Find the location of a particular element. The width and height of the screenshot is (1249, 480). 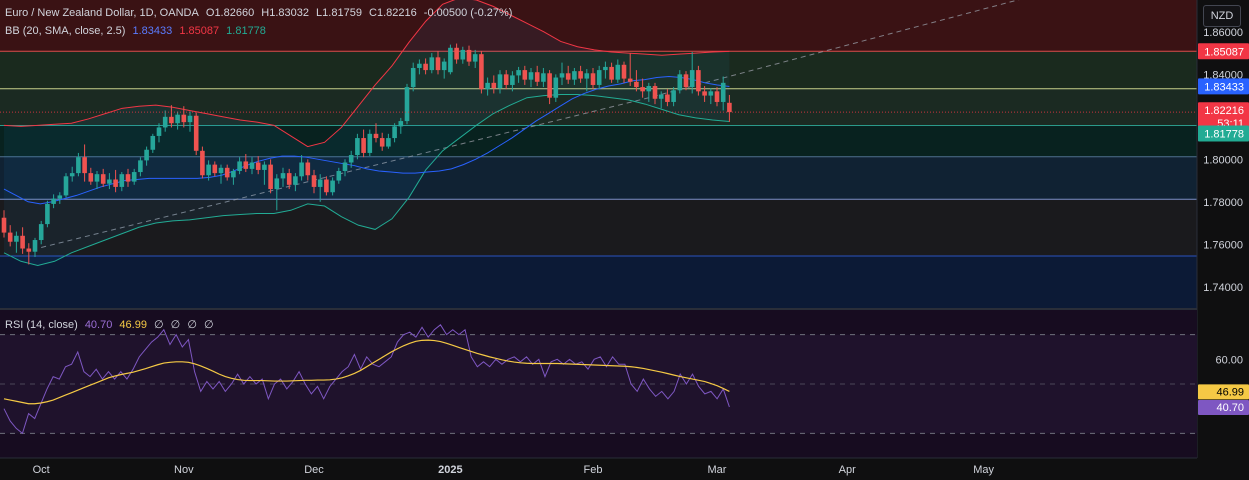

time-tick-label: Dec is located at coordinates (314, 470).